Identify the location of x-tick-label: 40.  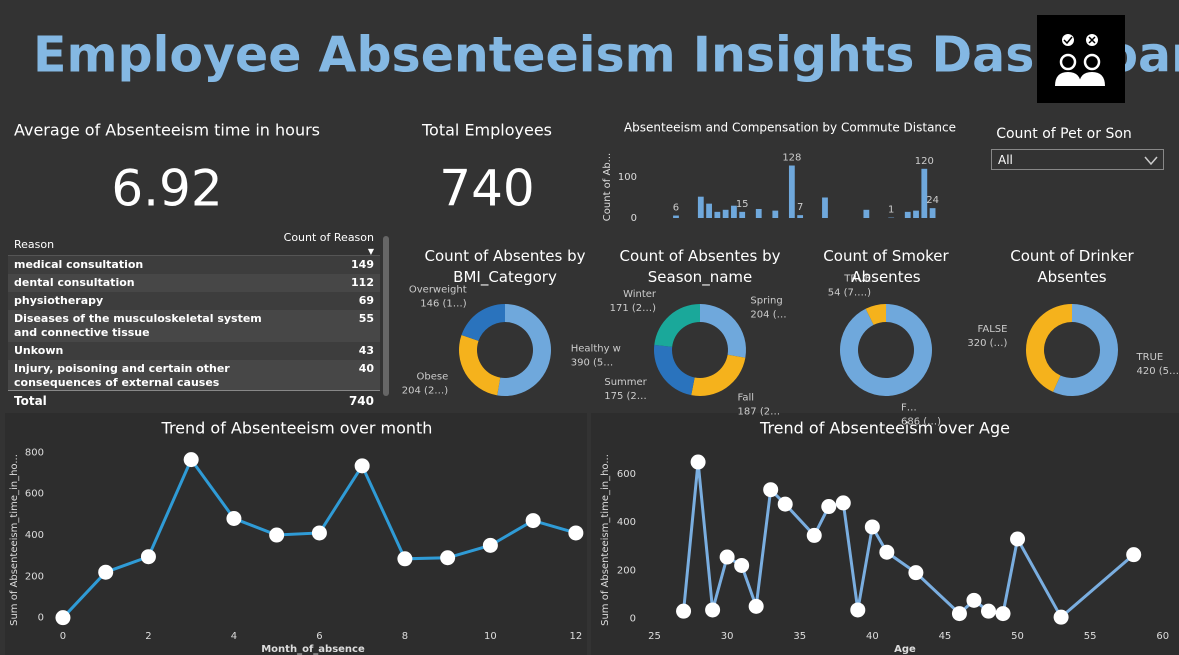
(872, 636).